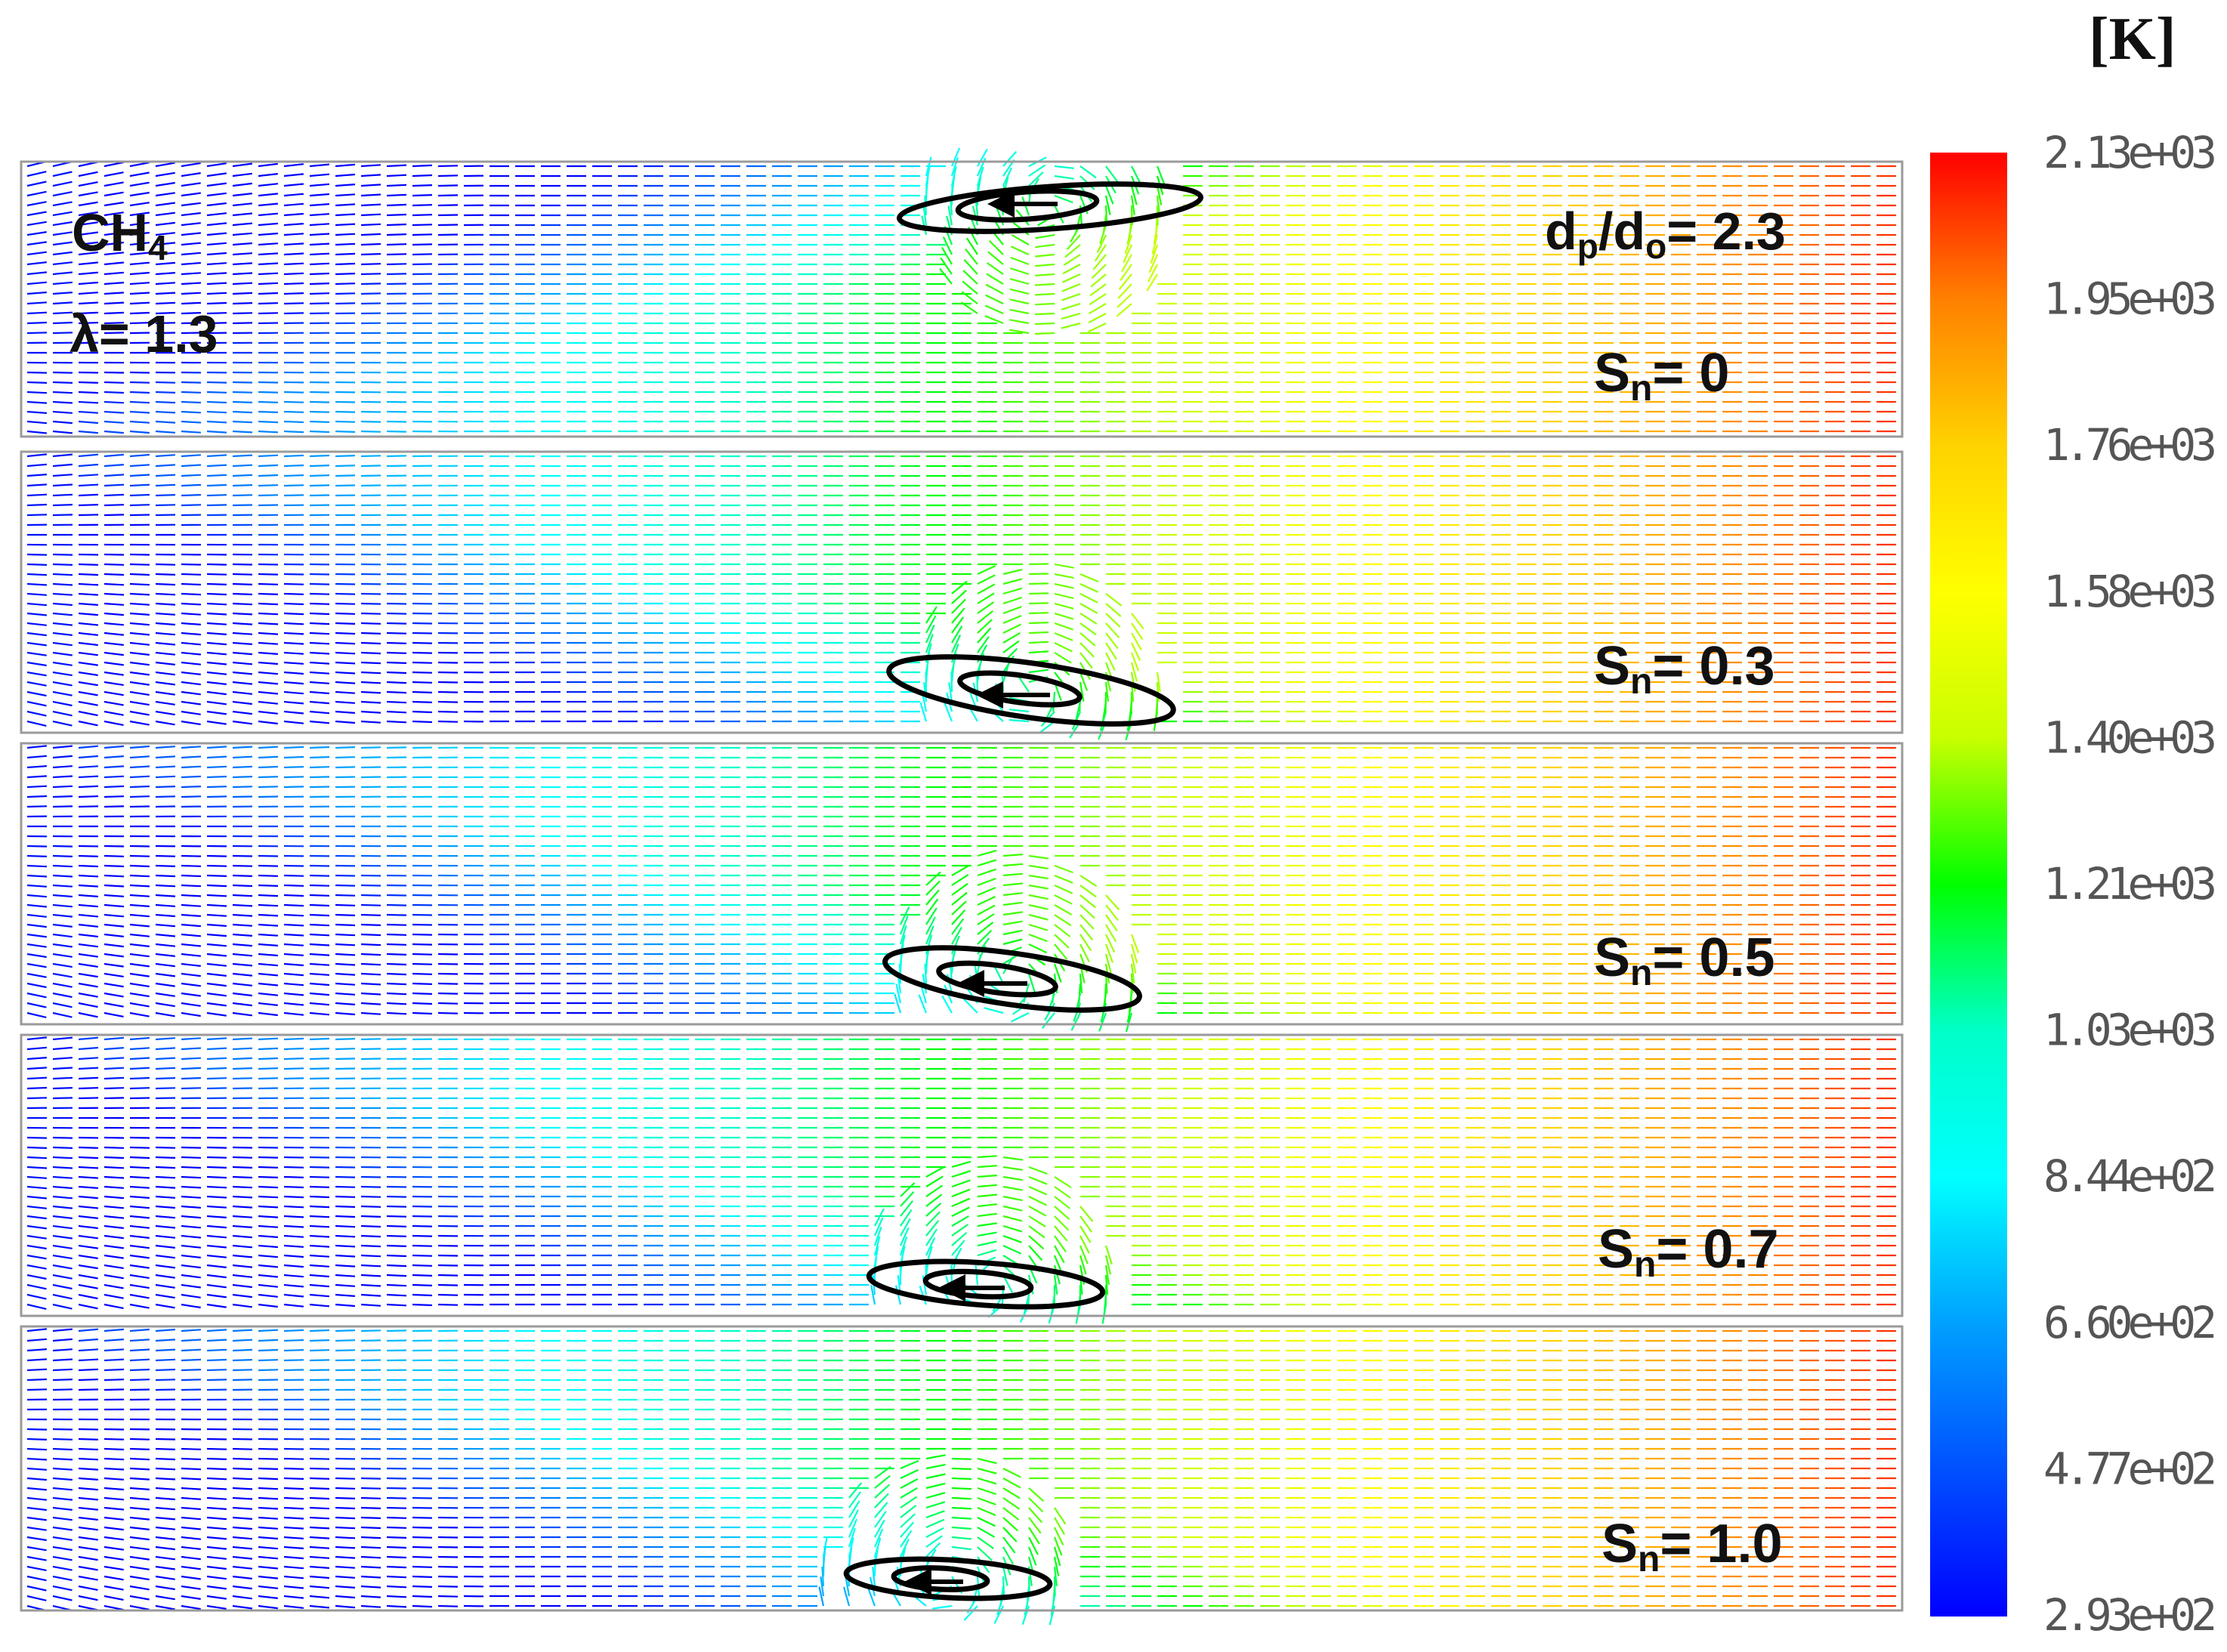 This screenshot has width=2227, height=1652. Describe the element at coordinates (2132, 39) in the screenshot. I see `colorbar-unit: [K]` at that location.